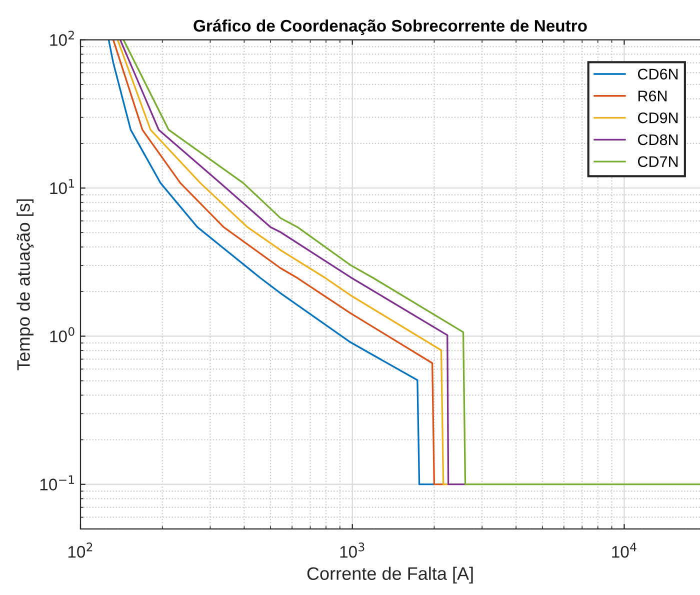 This screenshot has width=700, height=595. What do you see at coordinates (658, 118) in the screenshot?
I see `legend-label: CD9N` at bounding box center [658, 118].